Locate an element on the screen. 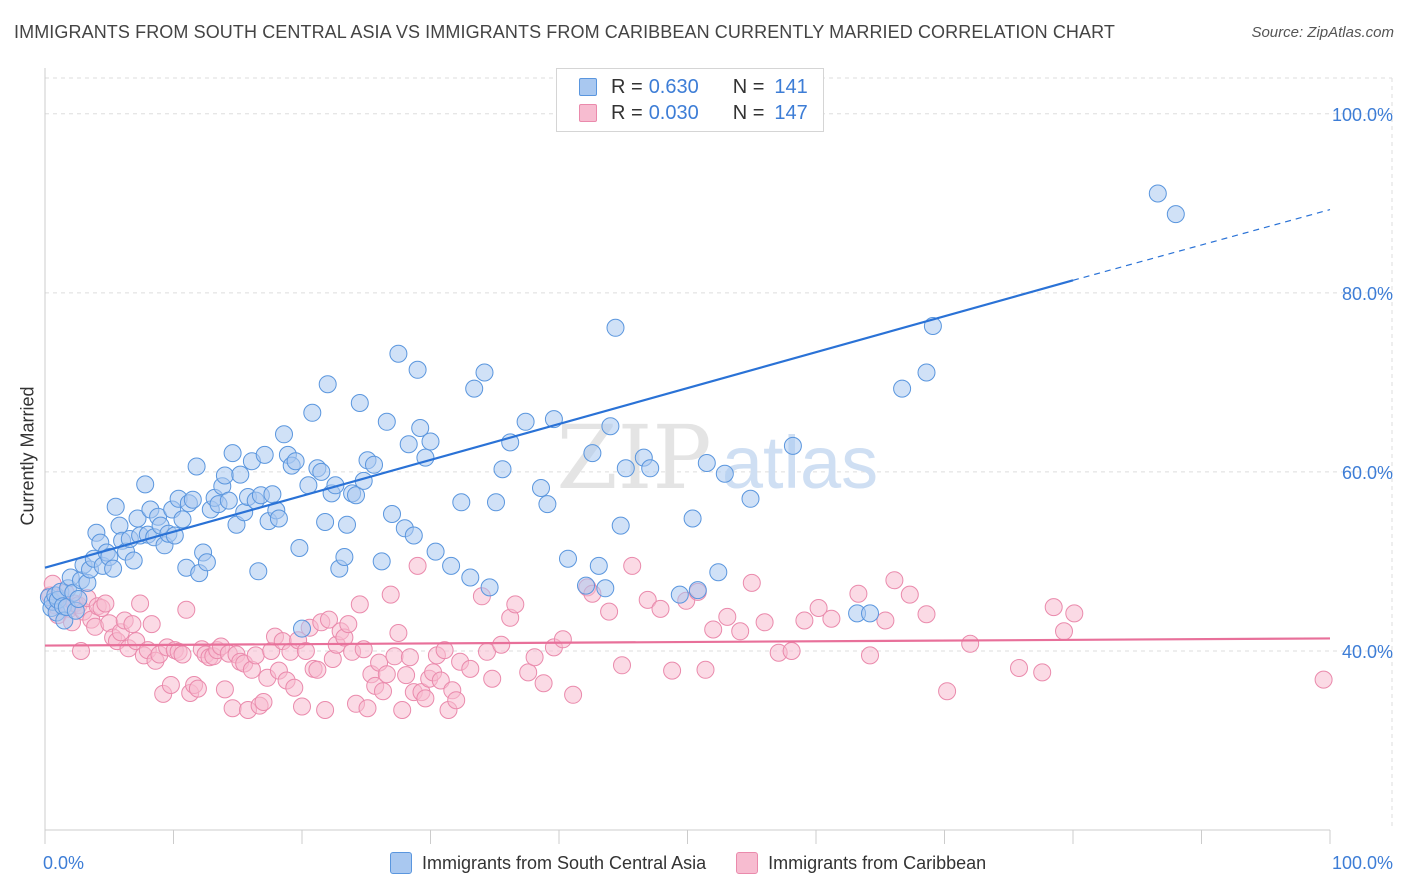  y-tick-label: 100.0% is located at coordinates (1362, 115).